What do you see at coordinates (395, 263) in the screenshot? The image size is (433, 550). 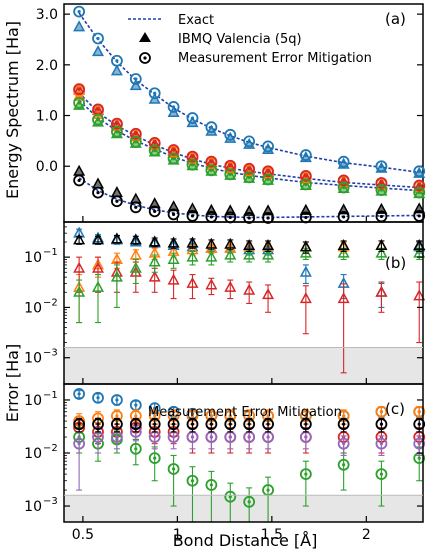 I see `panel-b-label: (b)` at bounding box center [395, 263].